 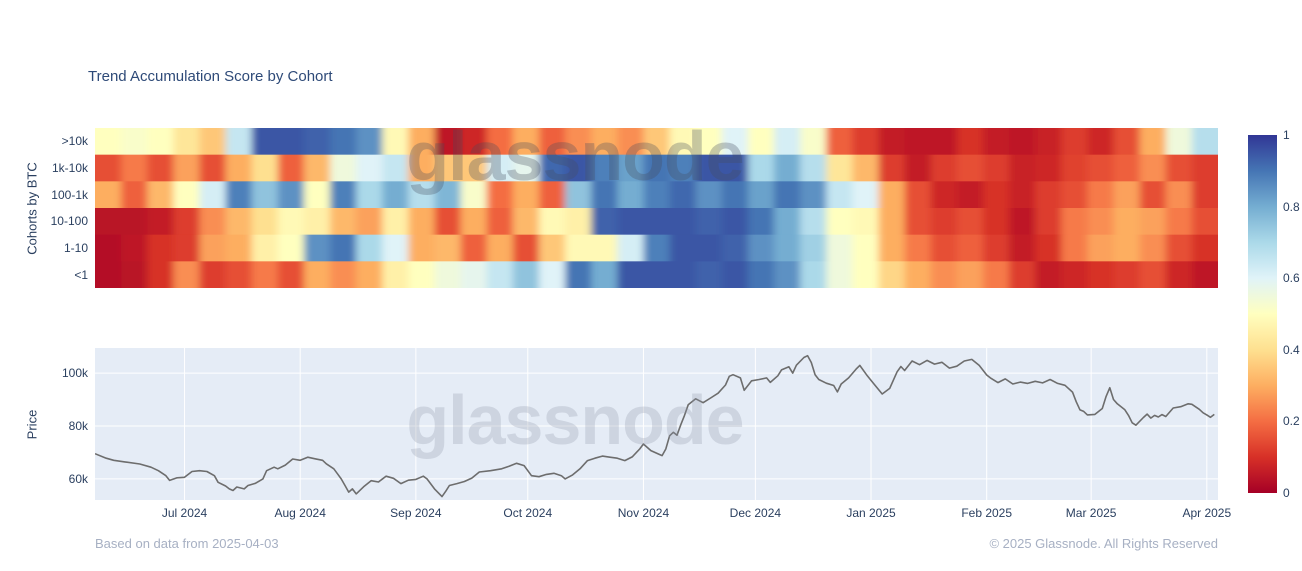 I want to click on price-y-tick-label: 100k, so click(x=74, y=373).